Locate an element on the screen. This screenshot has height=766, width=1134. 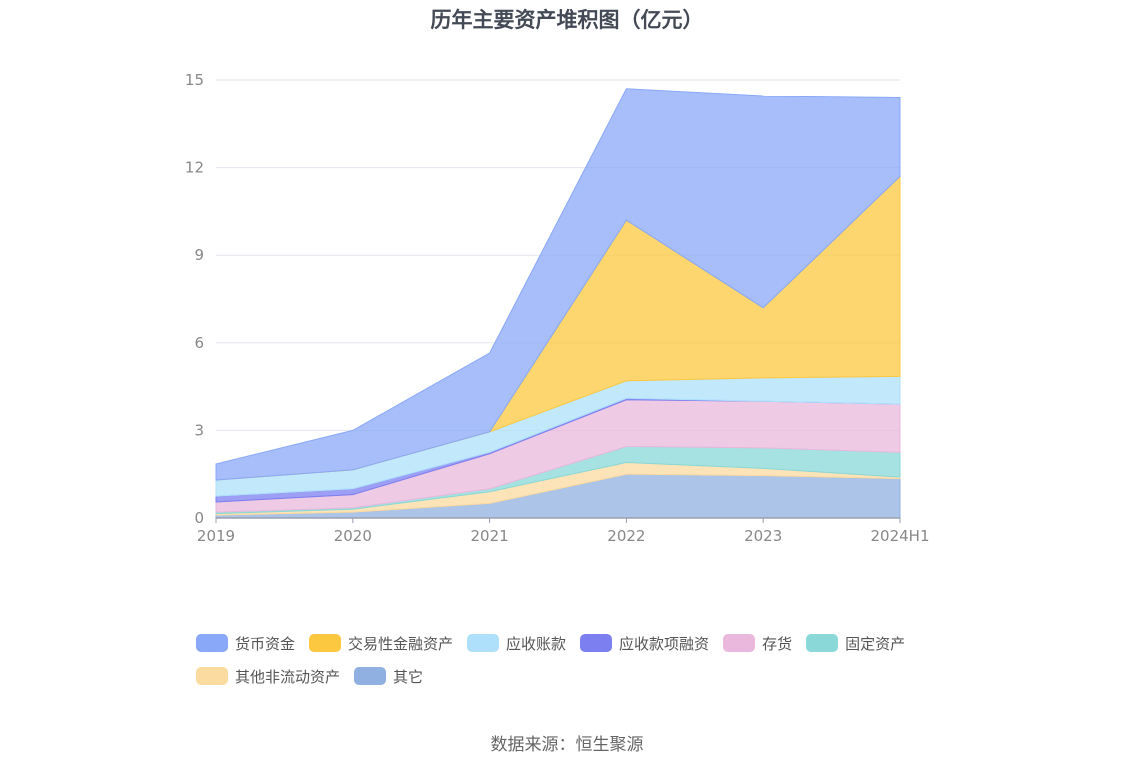
legend-item: 固定资产 is located at coordinates (855, 643).